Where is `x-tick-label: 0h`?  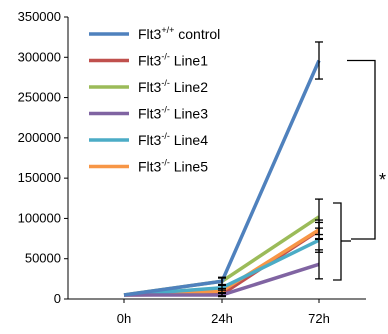 x-tick-label: 0h is located at coordinates (124, 318).